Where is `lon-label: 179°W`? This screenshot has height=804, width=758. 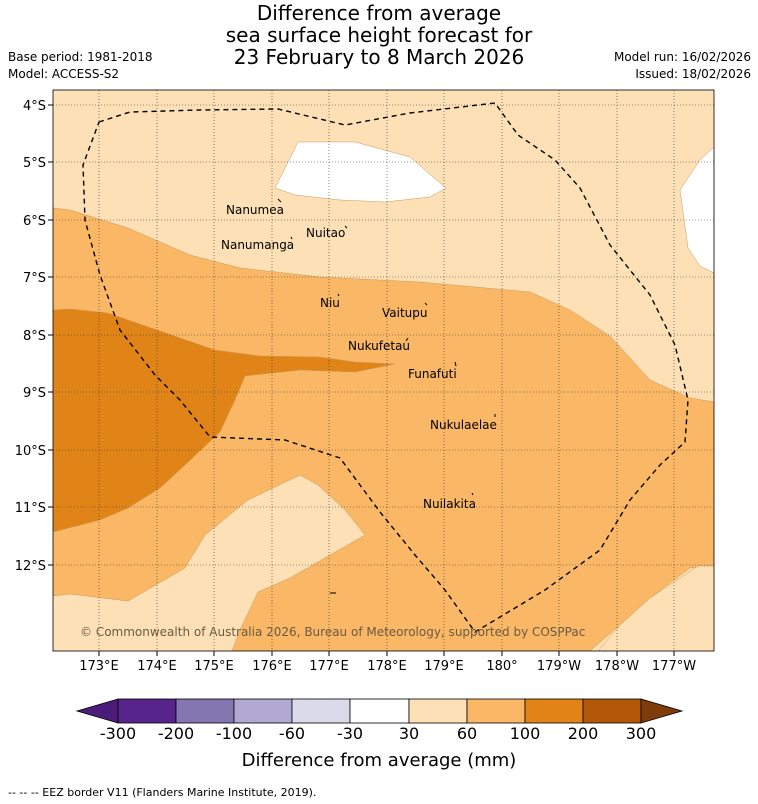
lon-label: 179°W is located at coordinates (559, 666).